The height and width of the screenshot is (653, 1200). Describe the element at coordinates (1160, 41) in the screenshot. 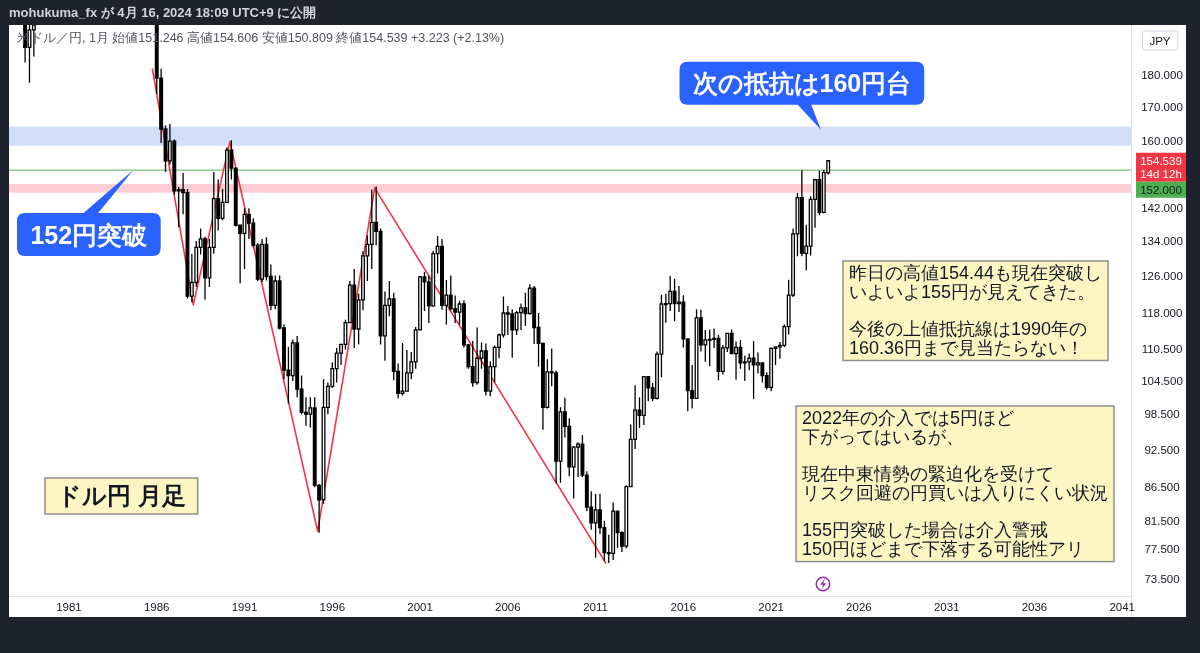

I see `ylabel: JPY` at that location.